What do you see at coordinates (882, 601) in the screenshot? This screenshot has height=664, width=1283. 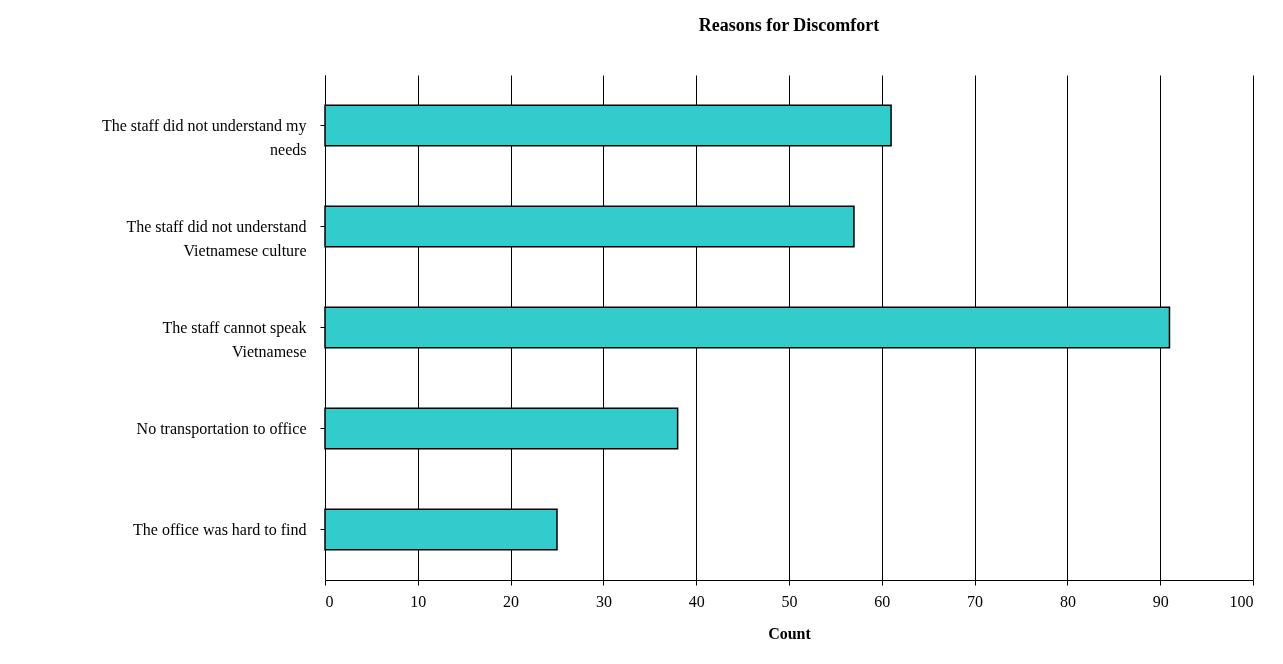 I see `x-tick-label: 60` at bounding box center [882, 601].